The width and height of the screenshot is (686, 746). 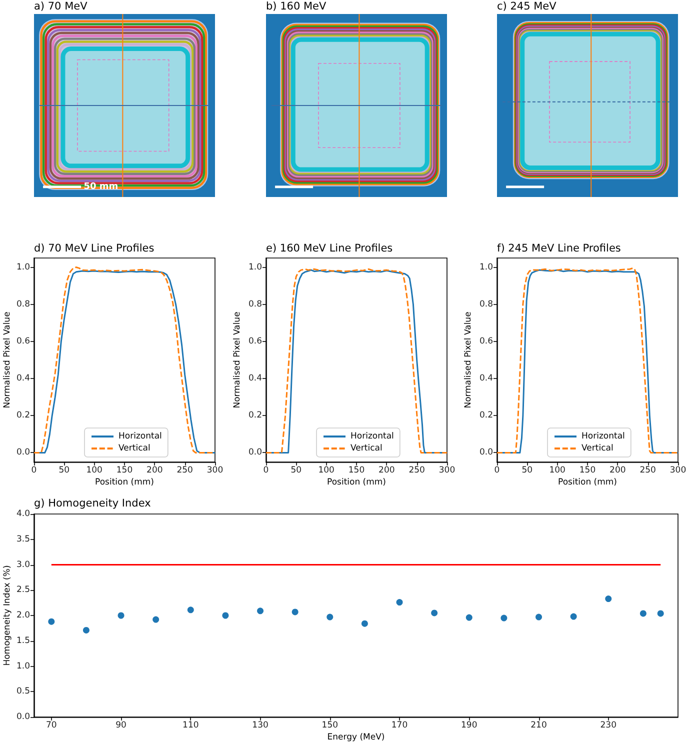 What do you see at coordinates (608, 725) in the screenshot?
I see `x-tick-label: 230` at bounding box center [608, 725].